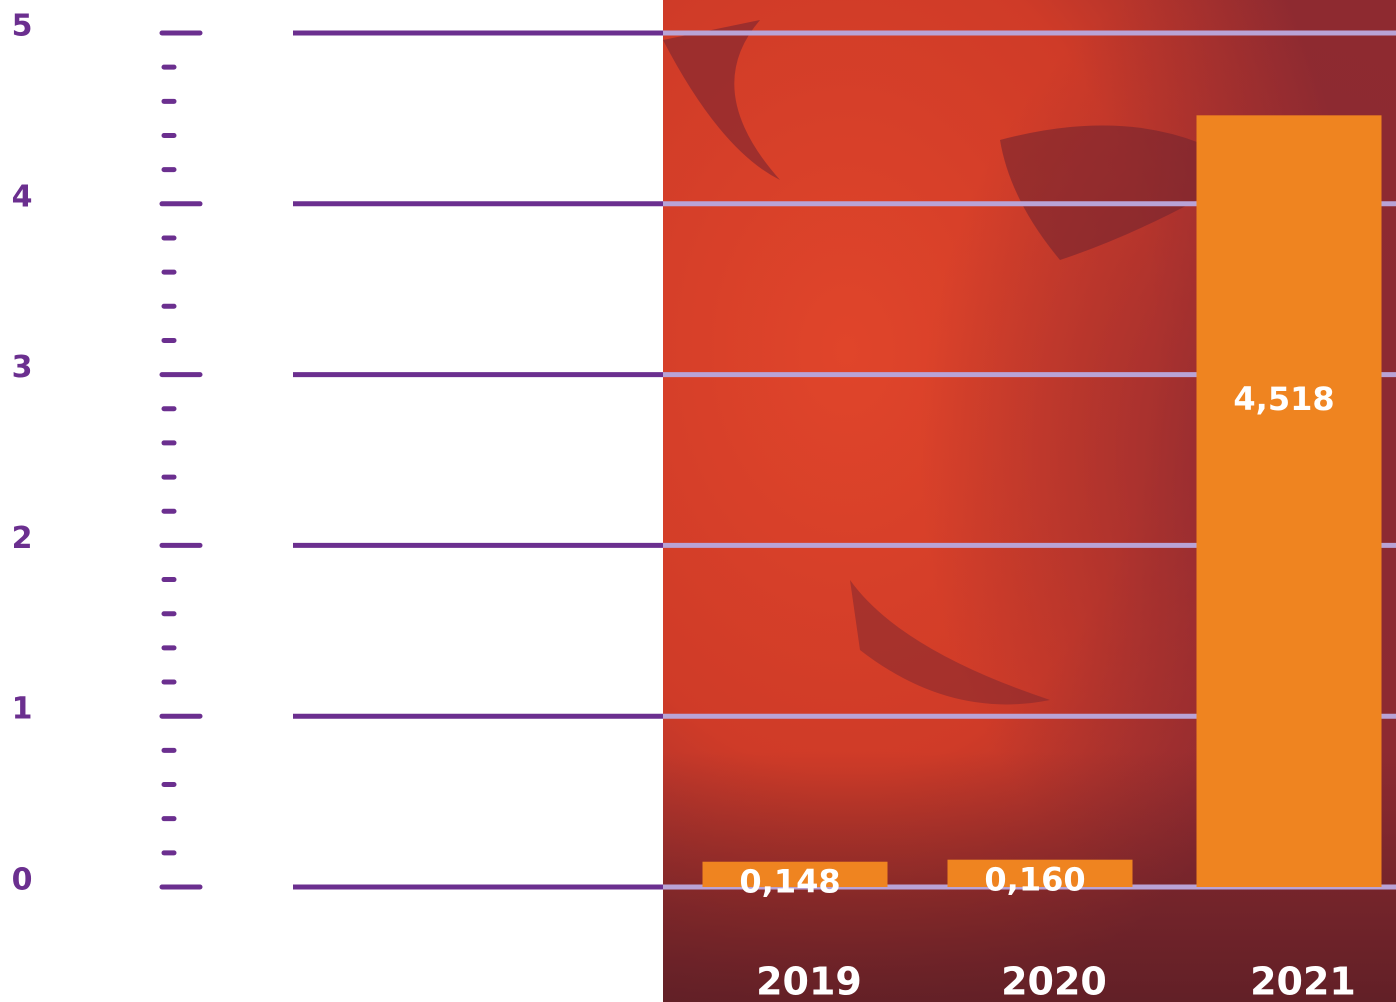 This screenshot has height=1002, width=1396. I want to click on y-tick-label: 3, so click(22, 367).